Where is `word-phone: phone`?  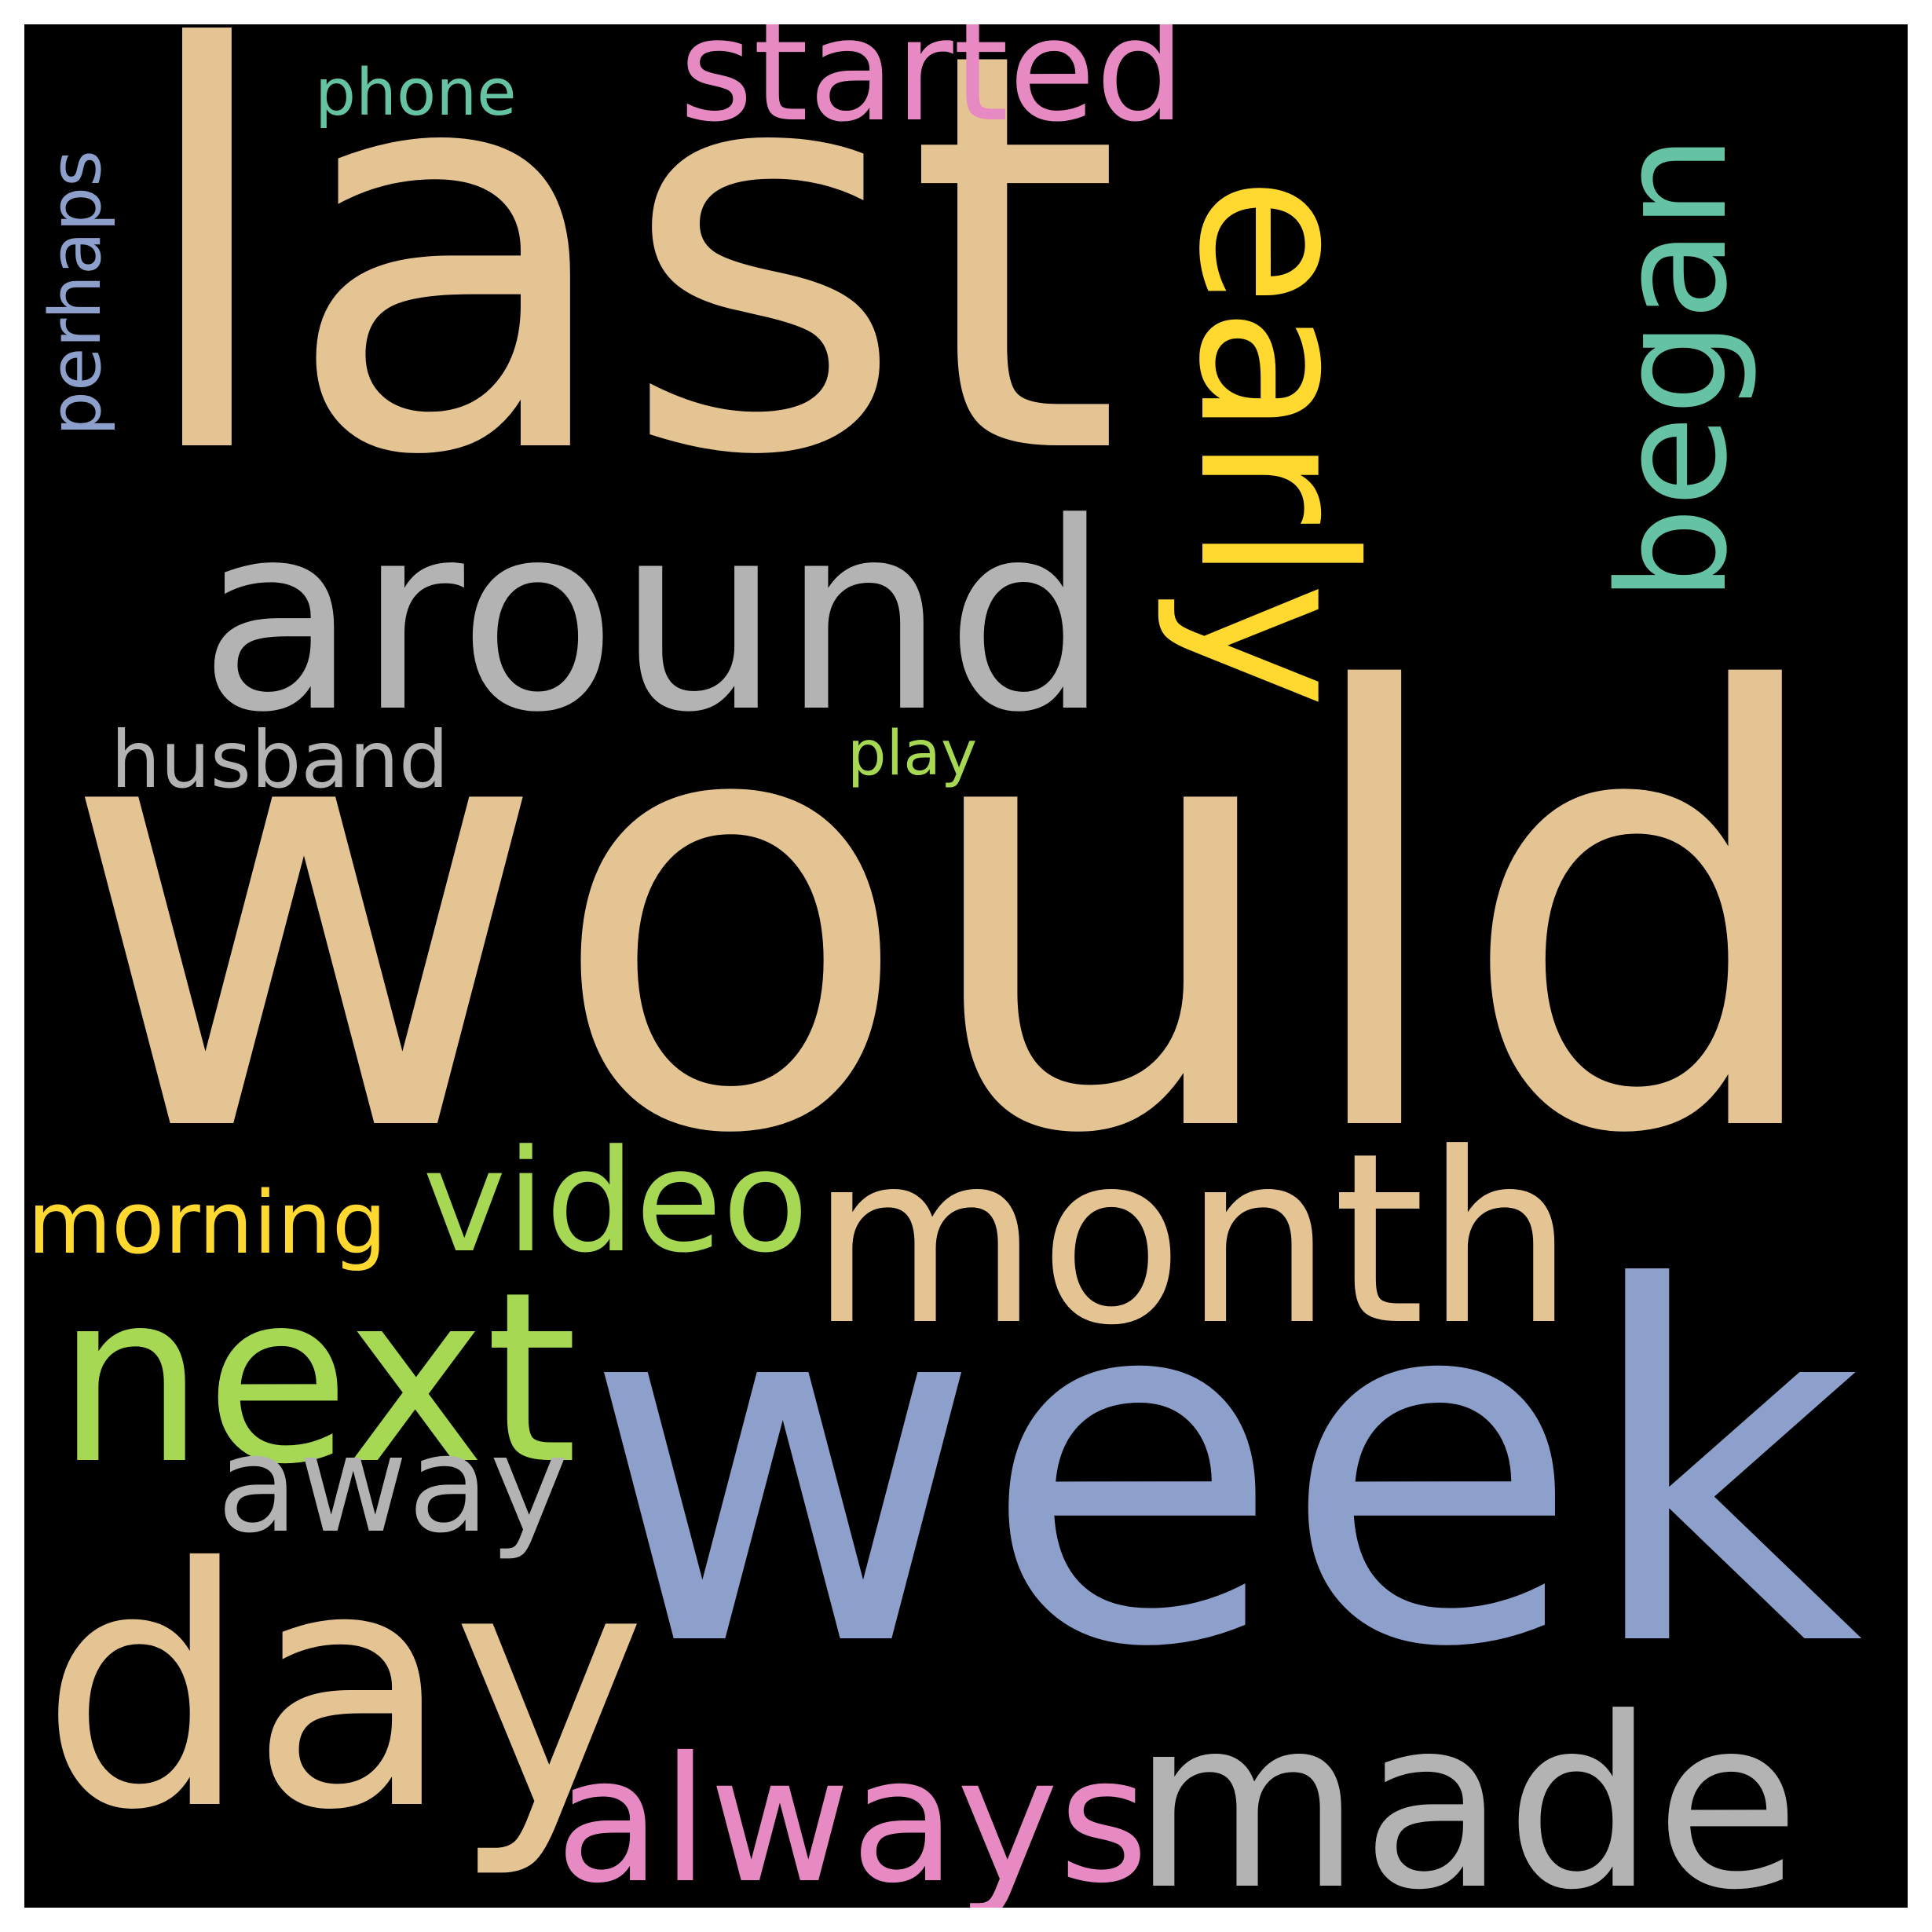
word-phone: phone is located at coordinates (416, 93).